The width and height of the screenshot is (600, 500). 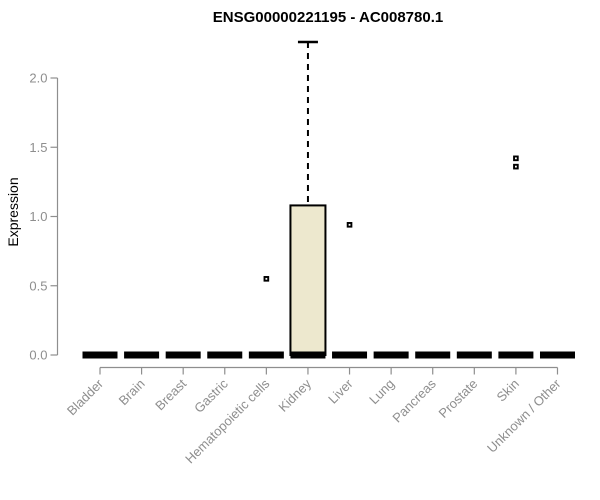 What do you see at coordinates (328, 17) in the screenshot?
I see `chart-title: ENSG00000221195 - AC008780.1` at bounding box center [328, 17].